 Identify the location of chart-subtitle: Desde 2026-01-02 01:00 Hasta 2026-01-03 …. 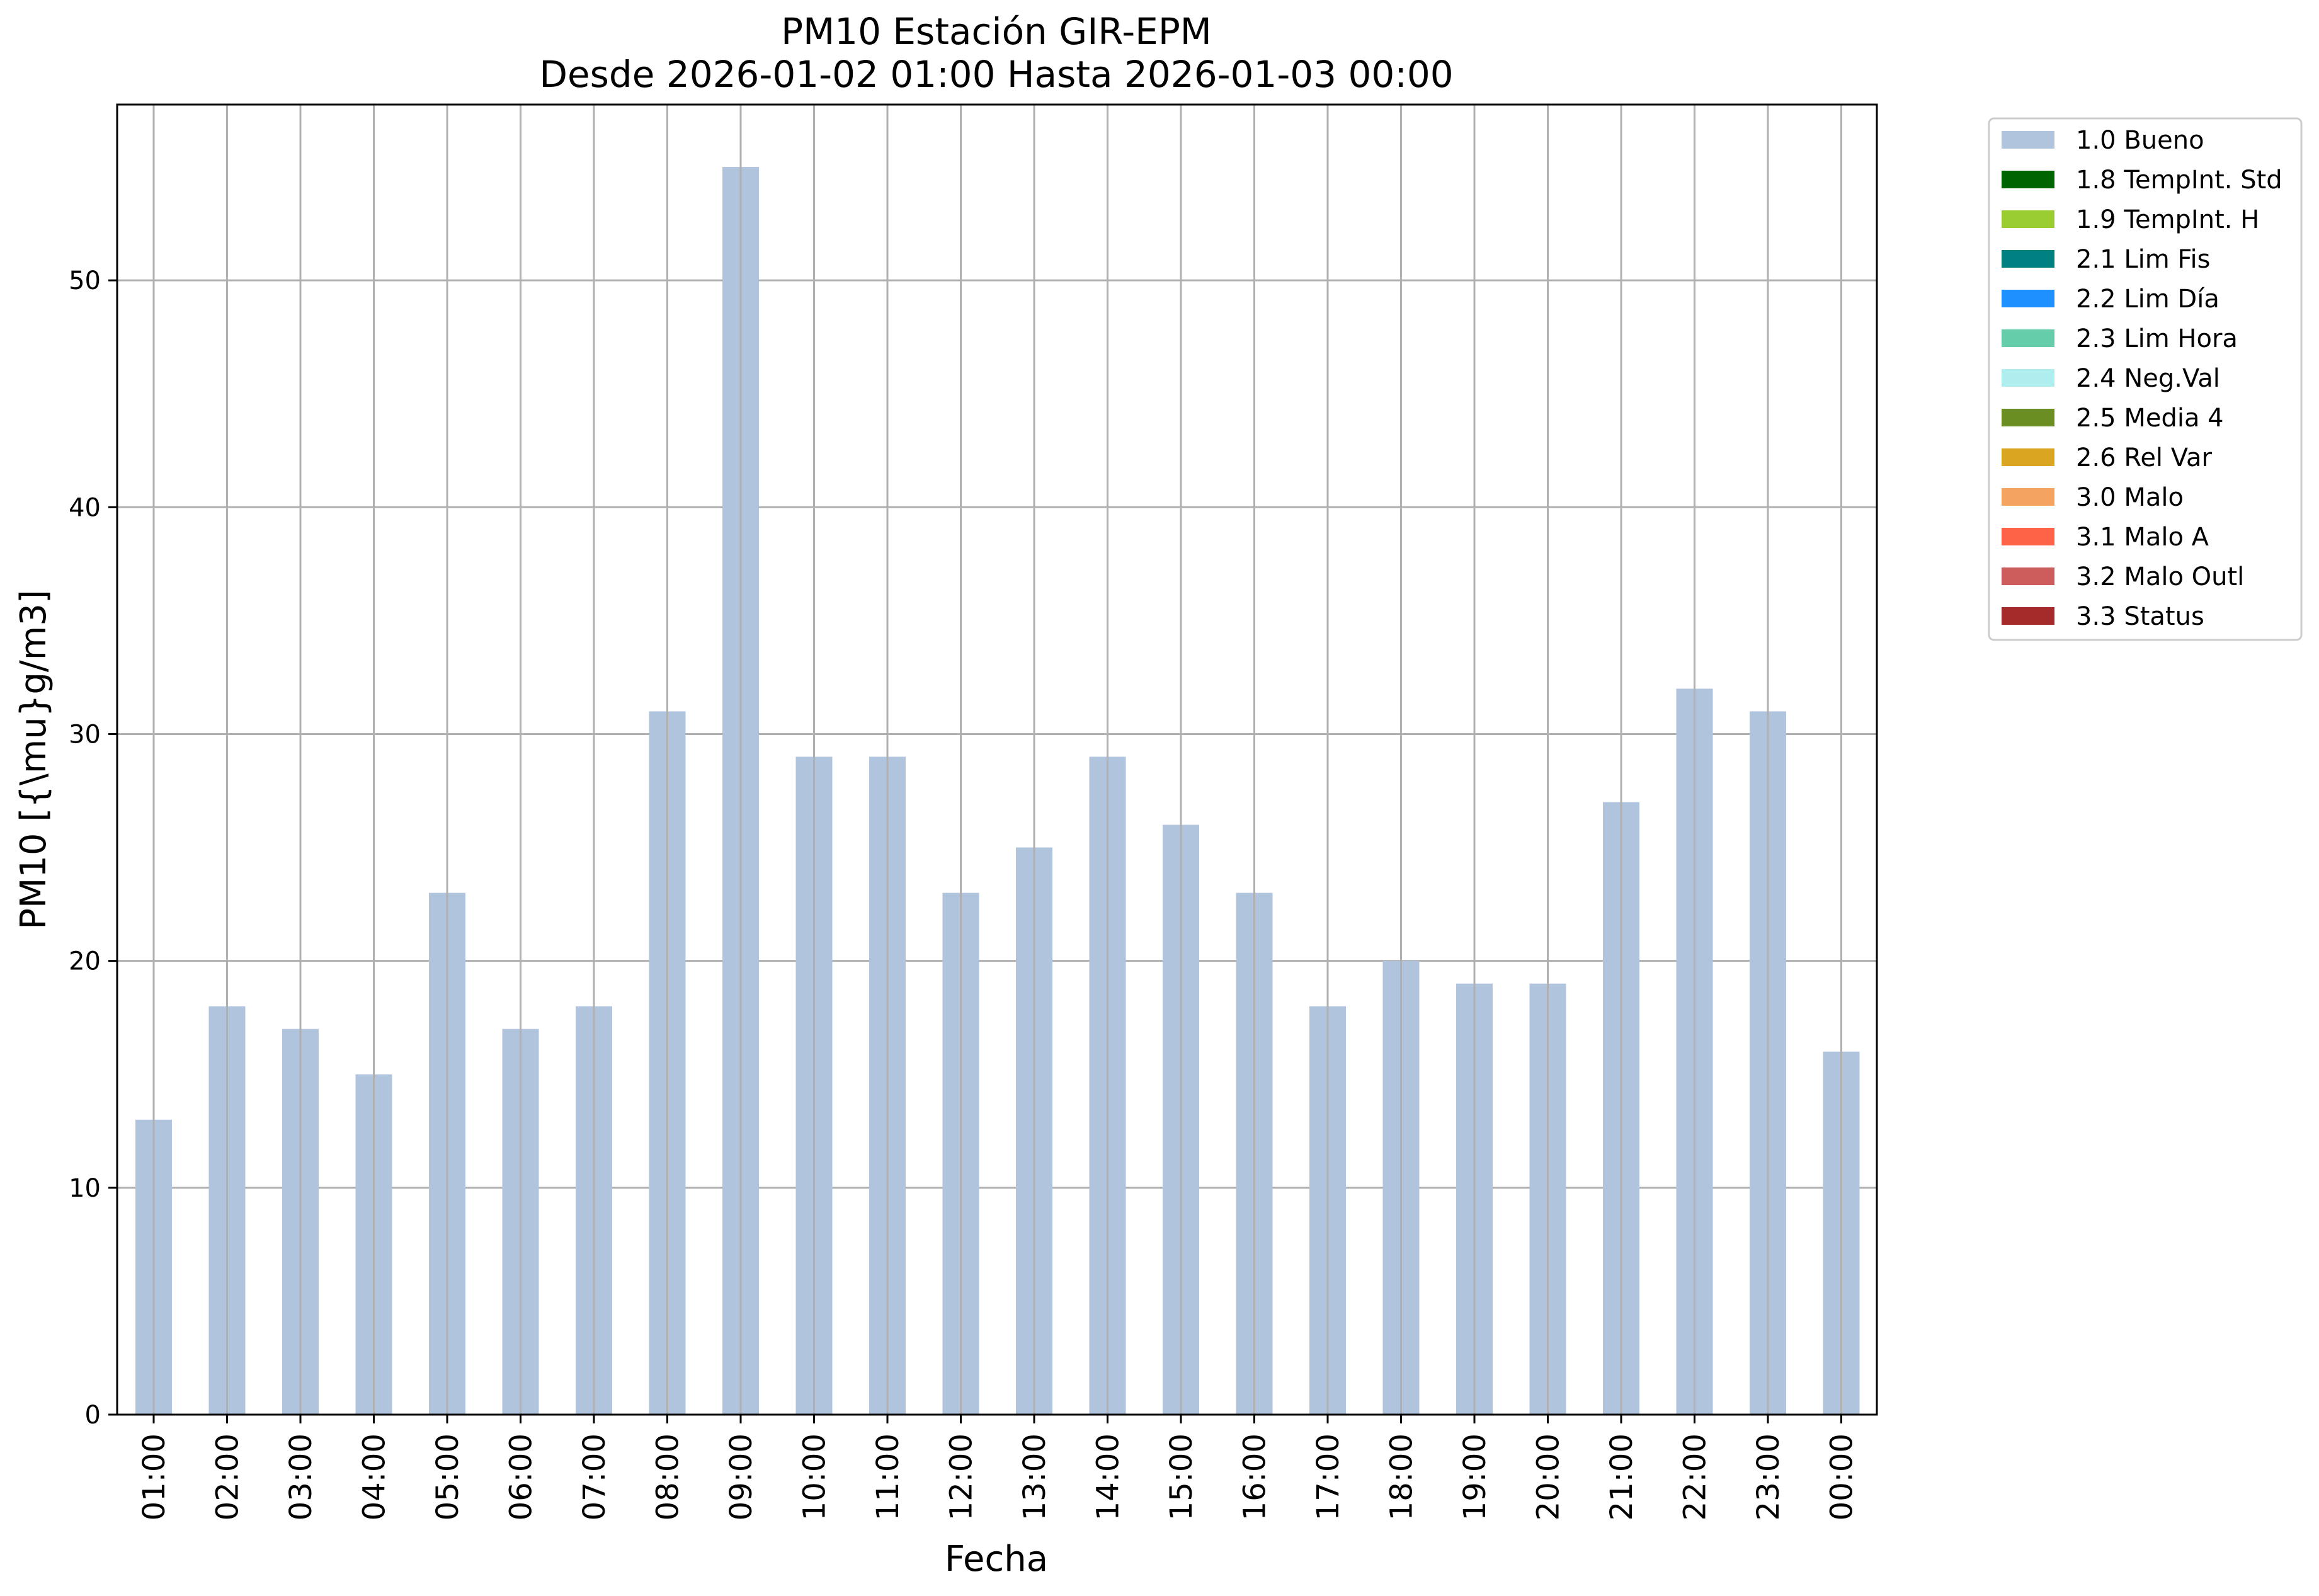
(996, 74).